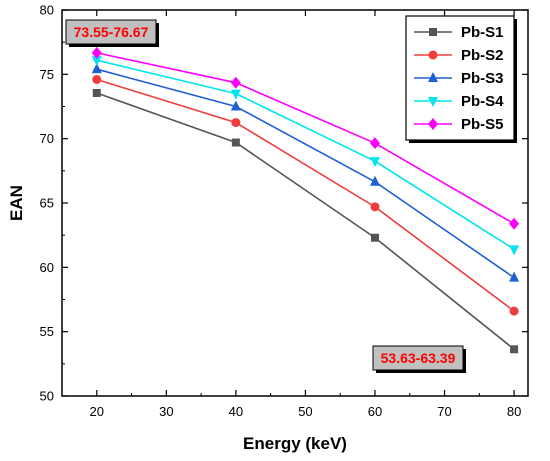 This screenshot has height=461, width=550. I want to click on x-tick-label: 20, so click(97, 411).